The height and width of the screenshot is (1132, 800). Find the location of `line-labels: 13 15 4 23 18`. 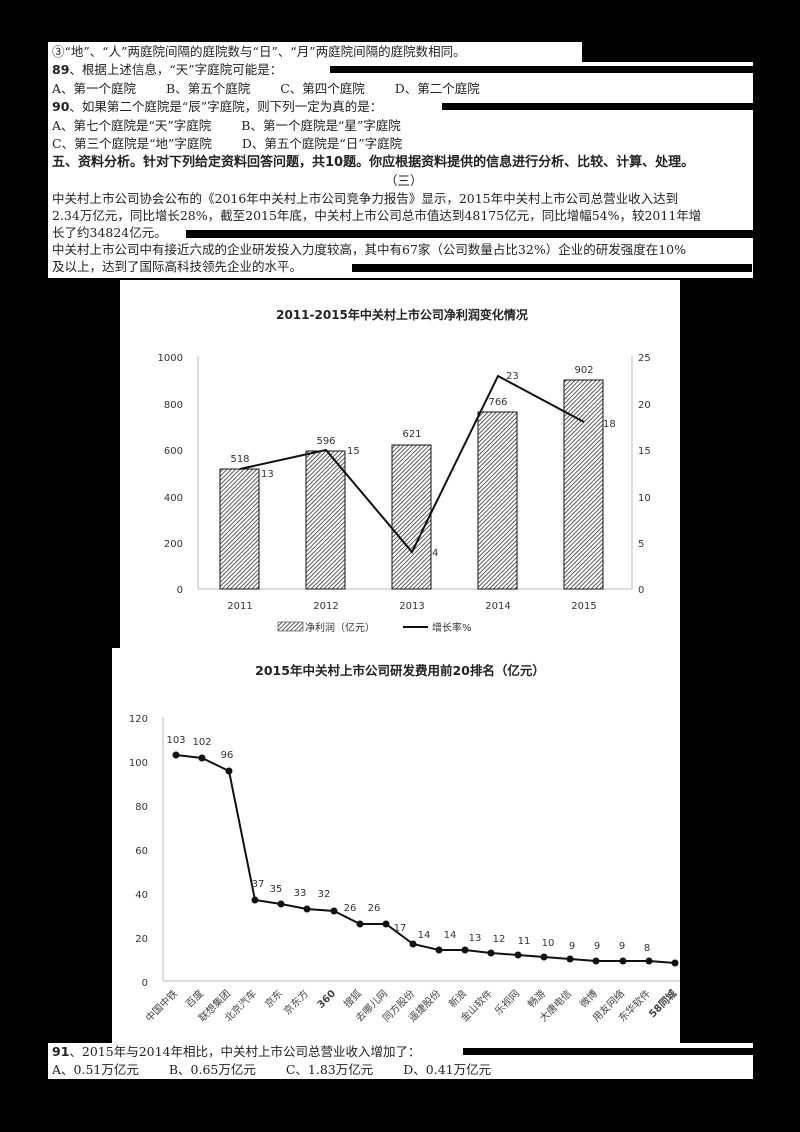

line-labels: 13 15 4 23 18 is located at coordinates (438, 465).